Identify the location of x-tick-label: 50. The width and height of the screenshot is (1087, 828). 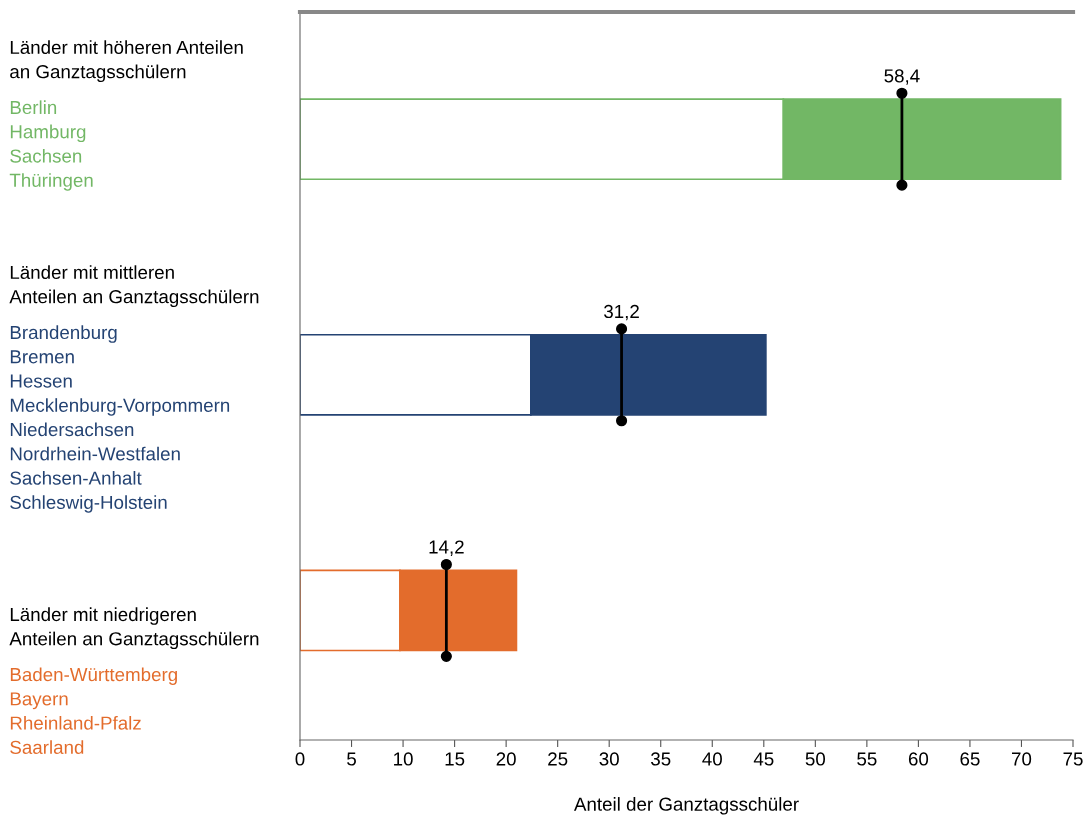
(815, 759).